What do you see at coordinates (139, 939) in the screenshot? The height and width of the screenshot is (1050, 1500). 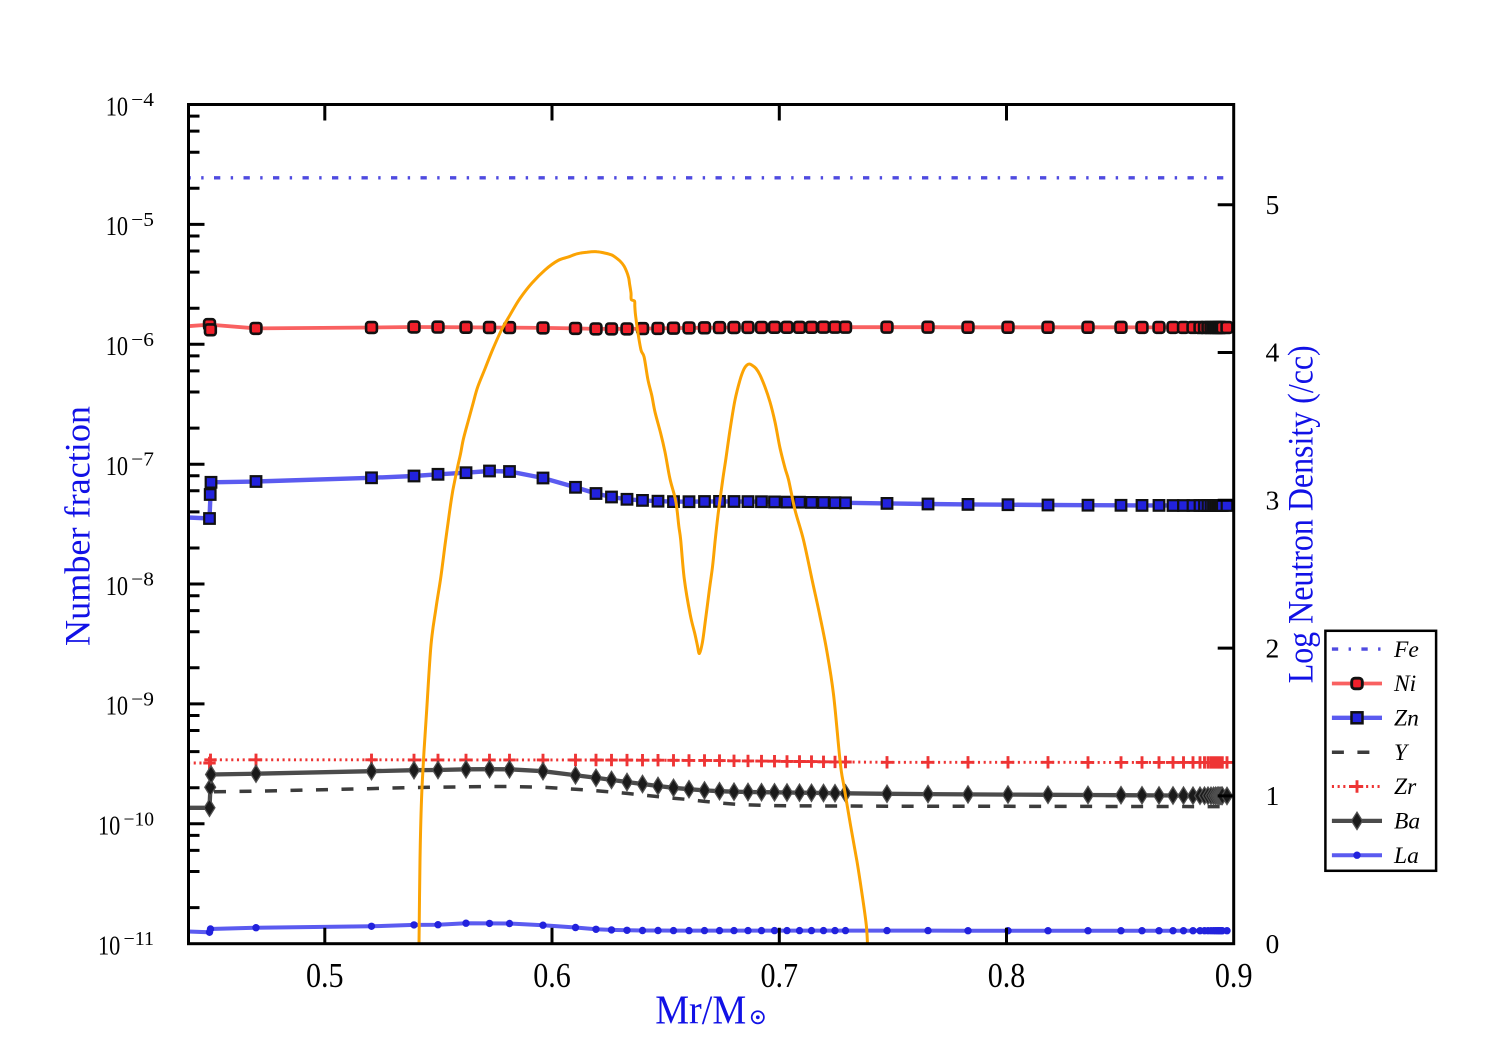 I see `svg-text: −11` at bounding box center [139, 939].